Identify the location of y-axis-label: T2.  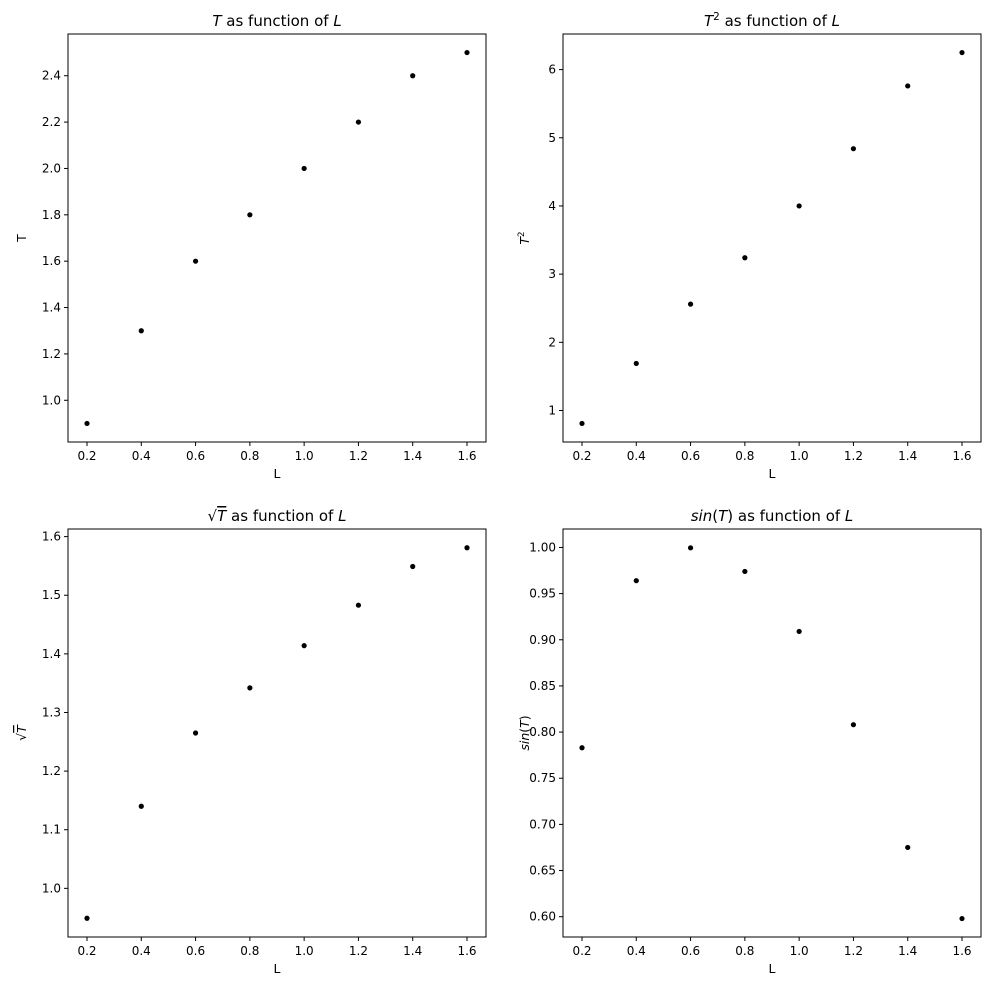
(524, 237).